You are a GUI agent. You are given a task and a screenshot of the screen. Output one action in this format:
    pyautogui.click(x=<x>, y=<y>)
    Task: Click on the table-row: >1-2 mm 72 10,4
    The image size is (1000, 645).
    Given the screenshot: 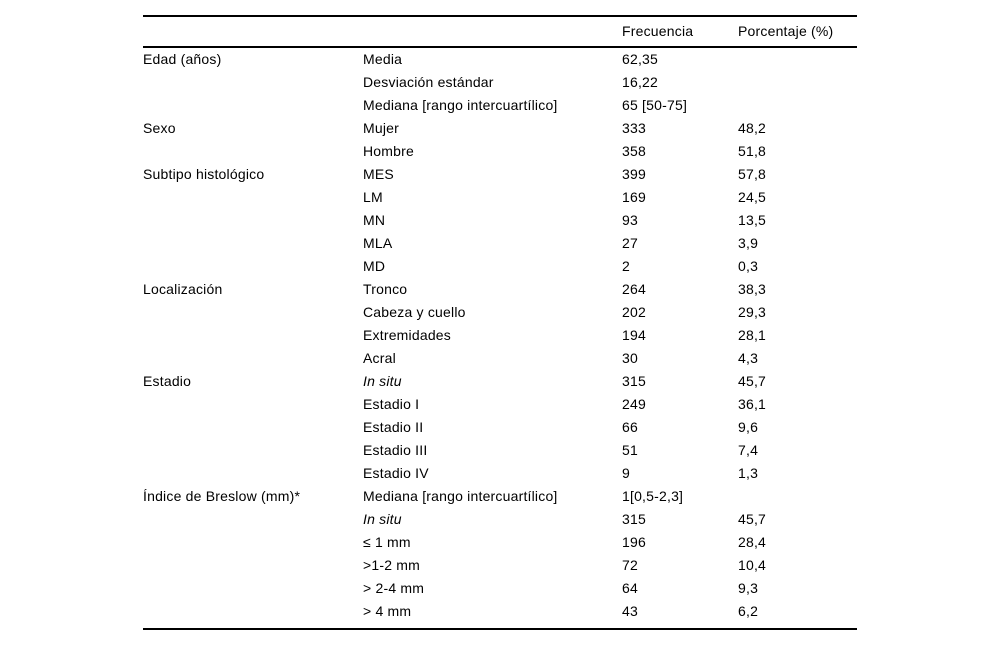 What is the action you would take?
    pyautogui.click(x=500, y=565)
    